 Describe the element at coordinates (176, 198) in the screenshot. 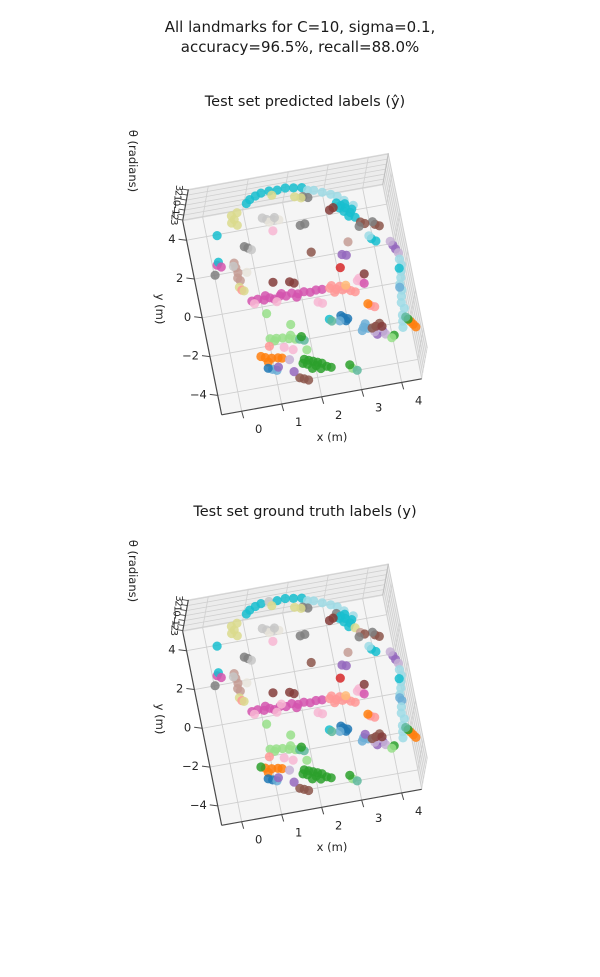

I see `z-tick-label: 1` at that location.